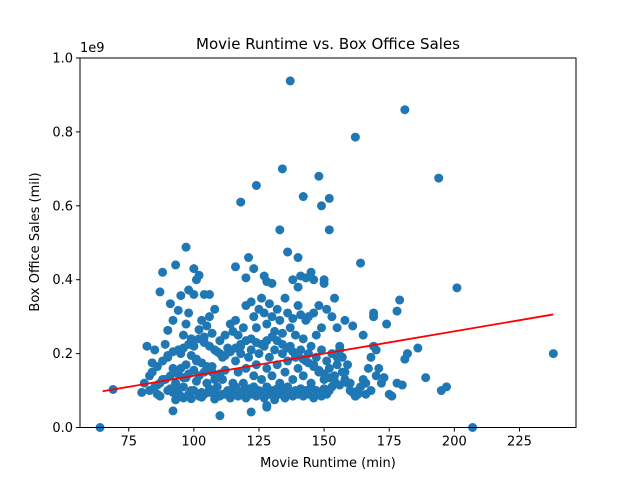  I want to click on chart-title: Movie Runtime vs. Box Office Sales, so click(328, 44).